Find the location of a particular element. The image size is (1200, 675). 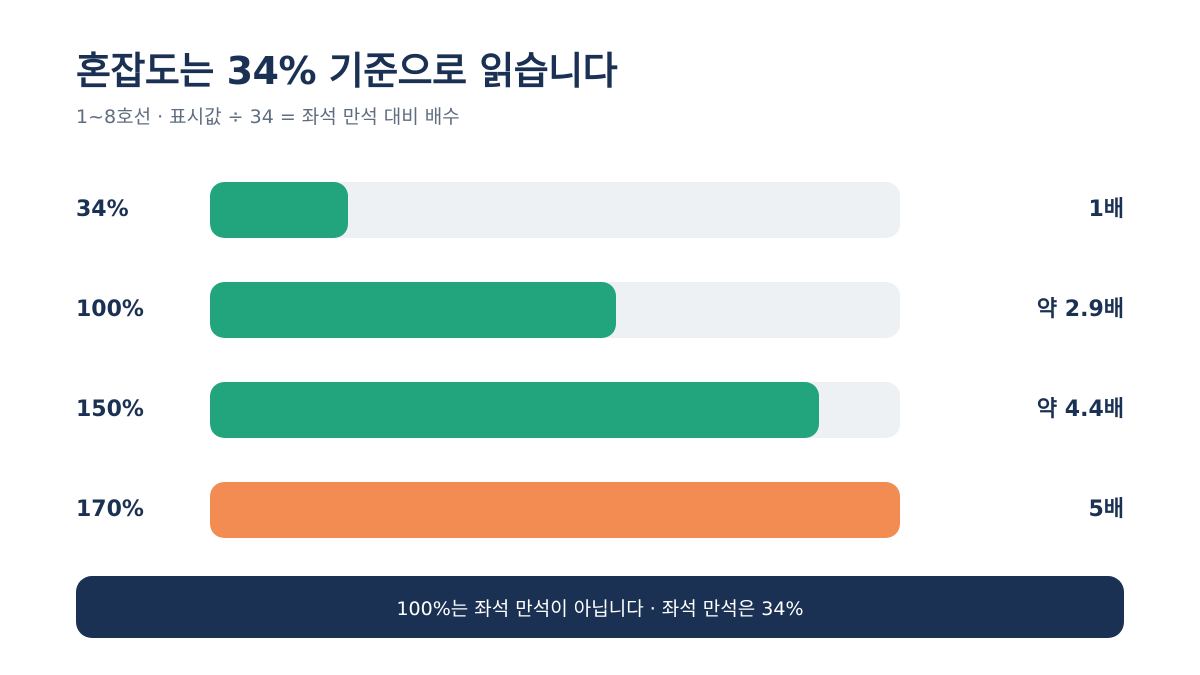

chart-title: 혼잡도는 34% 기준으로 읽습니다 is located at coordinates (347, 71).